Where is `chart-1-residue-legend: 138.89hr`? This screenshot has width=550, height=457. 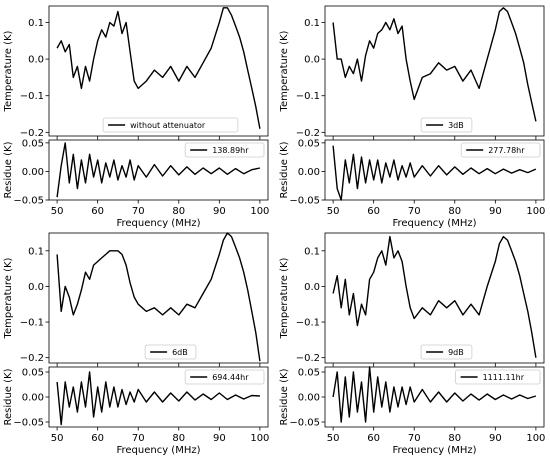
chart-1-residue-legend: 138.89hr is located at coordinates (224, 150).